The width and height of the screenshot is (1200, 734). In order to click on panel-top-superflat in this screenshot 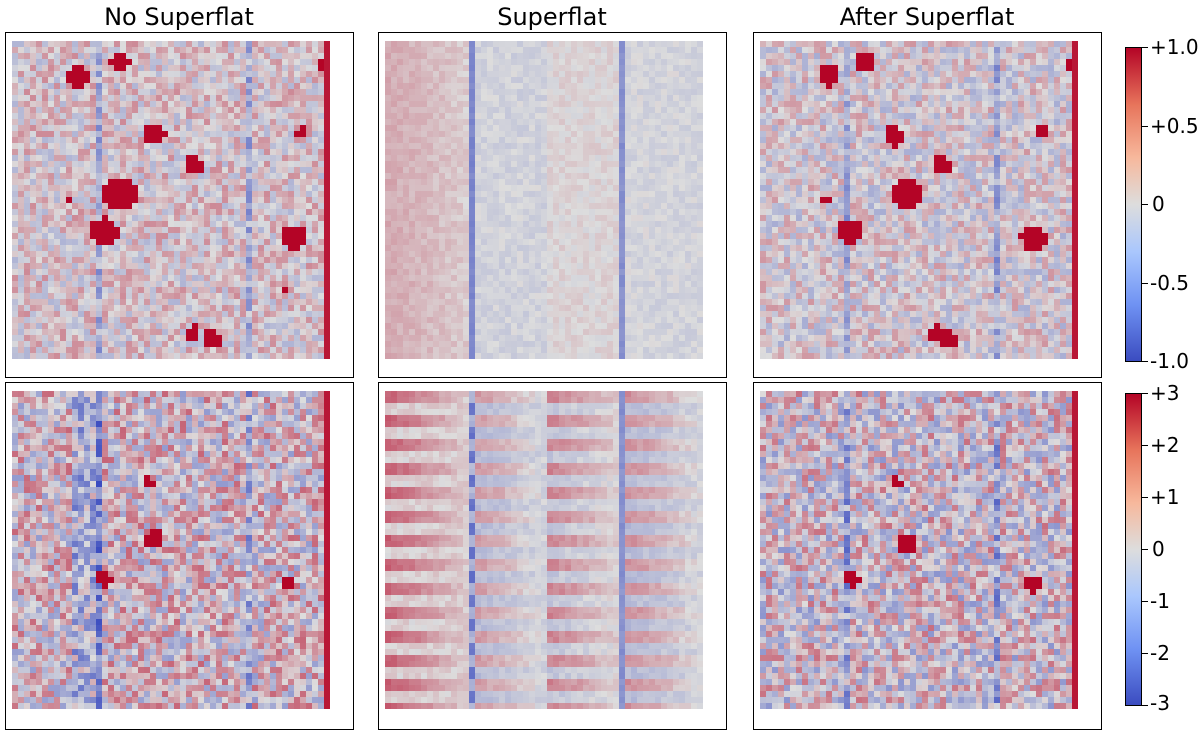, I will do `click(552, 205)`.